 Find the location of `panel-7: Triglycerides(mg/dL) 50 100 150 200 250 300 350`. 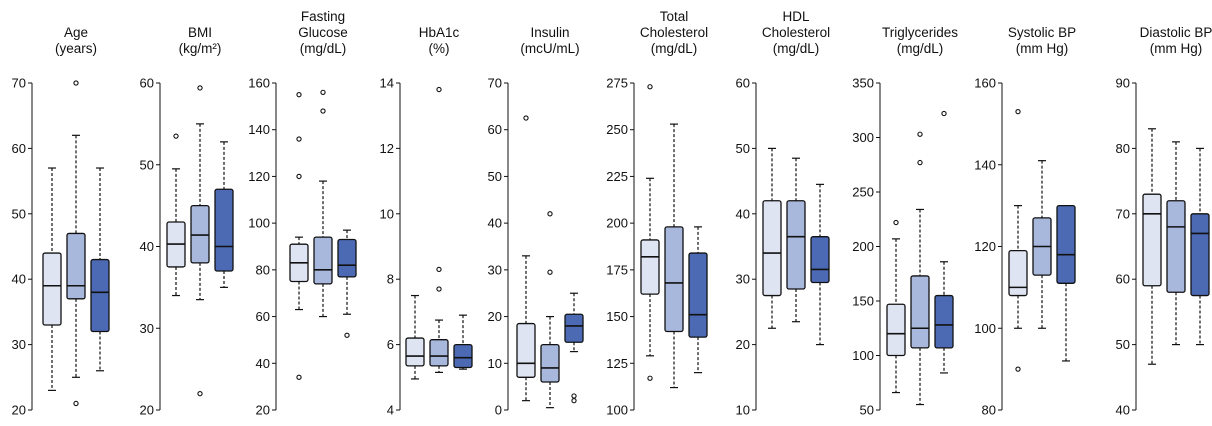

panel-7: Triglycerides(mg/dL) 50 100 150 200 250 300 350 is located at coordinates (905, 221).